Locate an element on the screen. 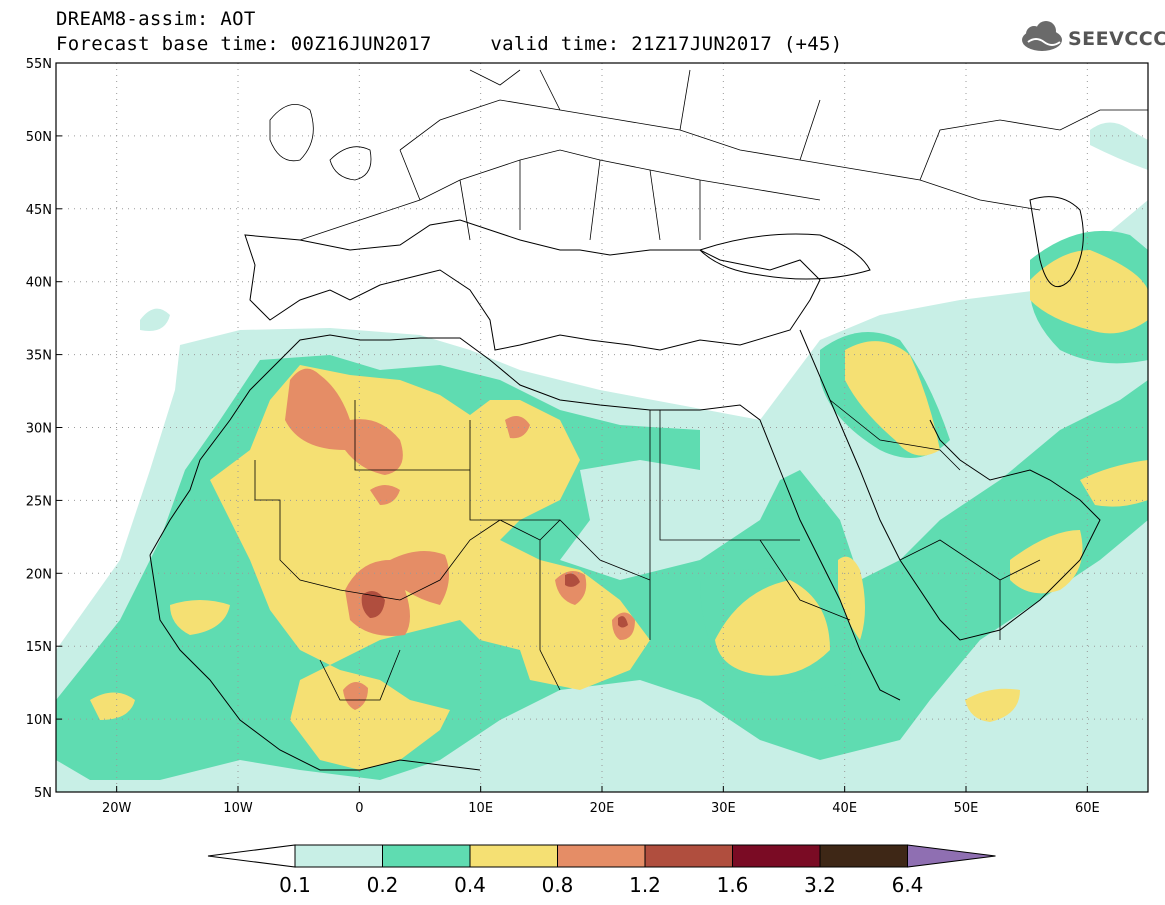 This screenshot has height=905, width=1165. aot-level-0.4-redsea is located at coordinates (851, 598).